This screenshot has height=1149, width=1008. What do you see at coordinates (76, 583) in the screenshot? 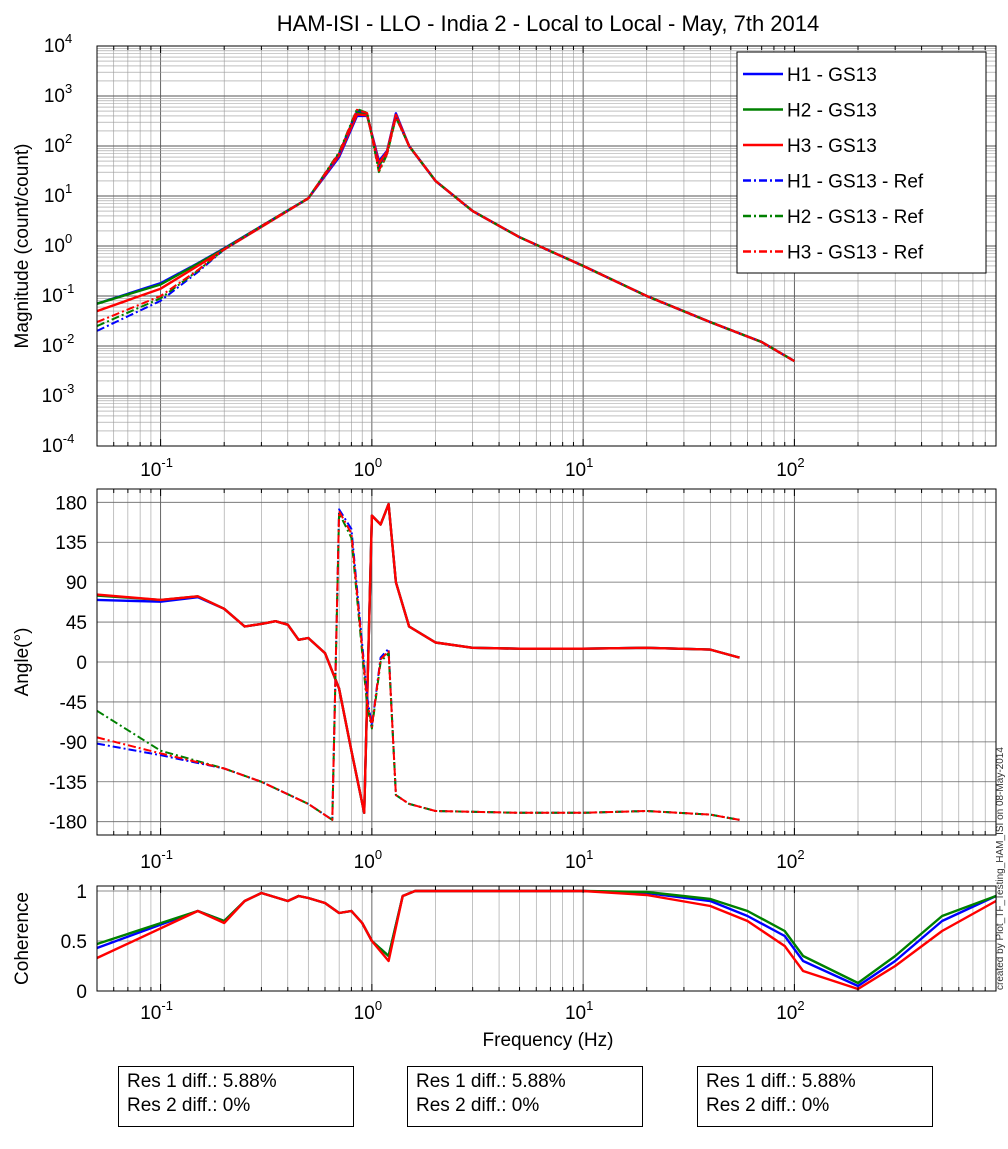
I see `y-tick-label: 90` at bounding box center [76, 583].